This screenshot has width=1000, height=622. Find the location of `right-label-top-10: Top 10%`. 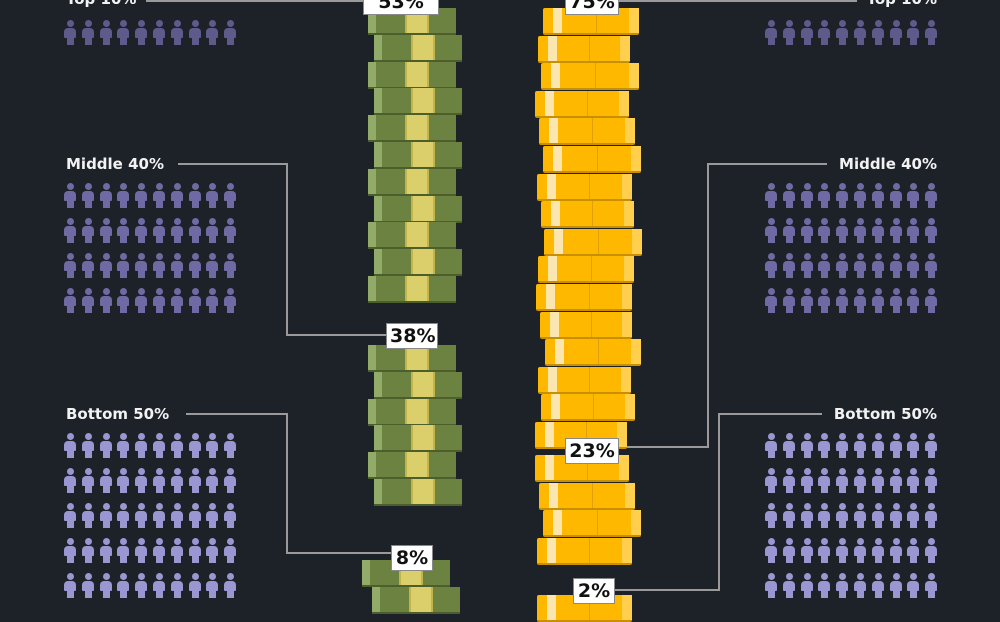

right-label-top-10: Top 10% is located at coordinates (902, 4).